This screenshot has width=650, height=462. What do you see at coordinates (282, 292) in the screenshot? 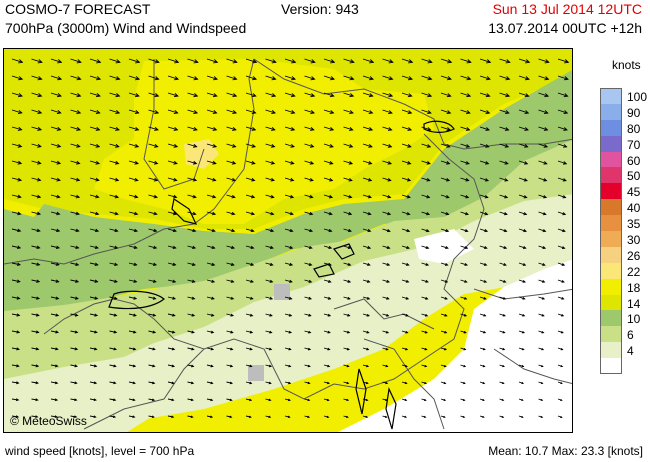
I see `missing-data-cell` at bounding box center [282, 292].